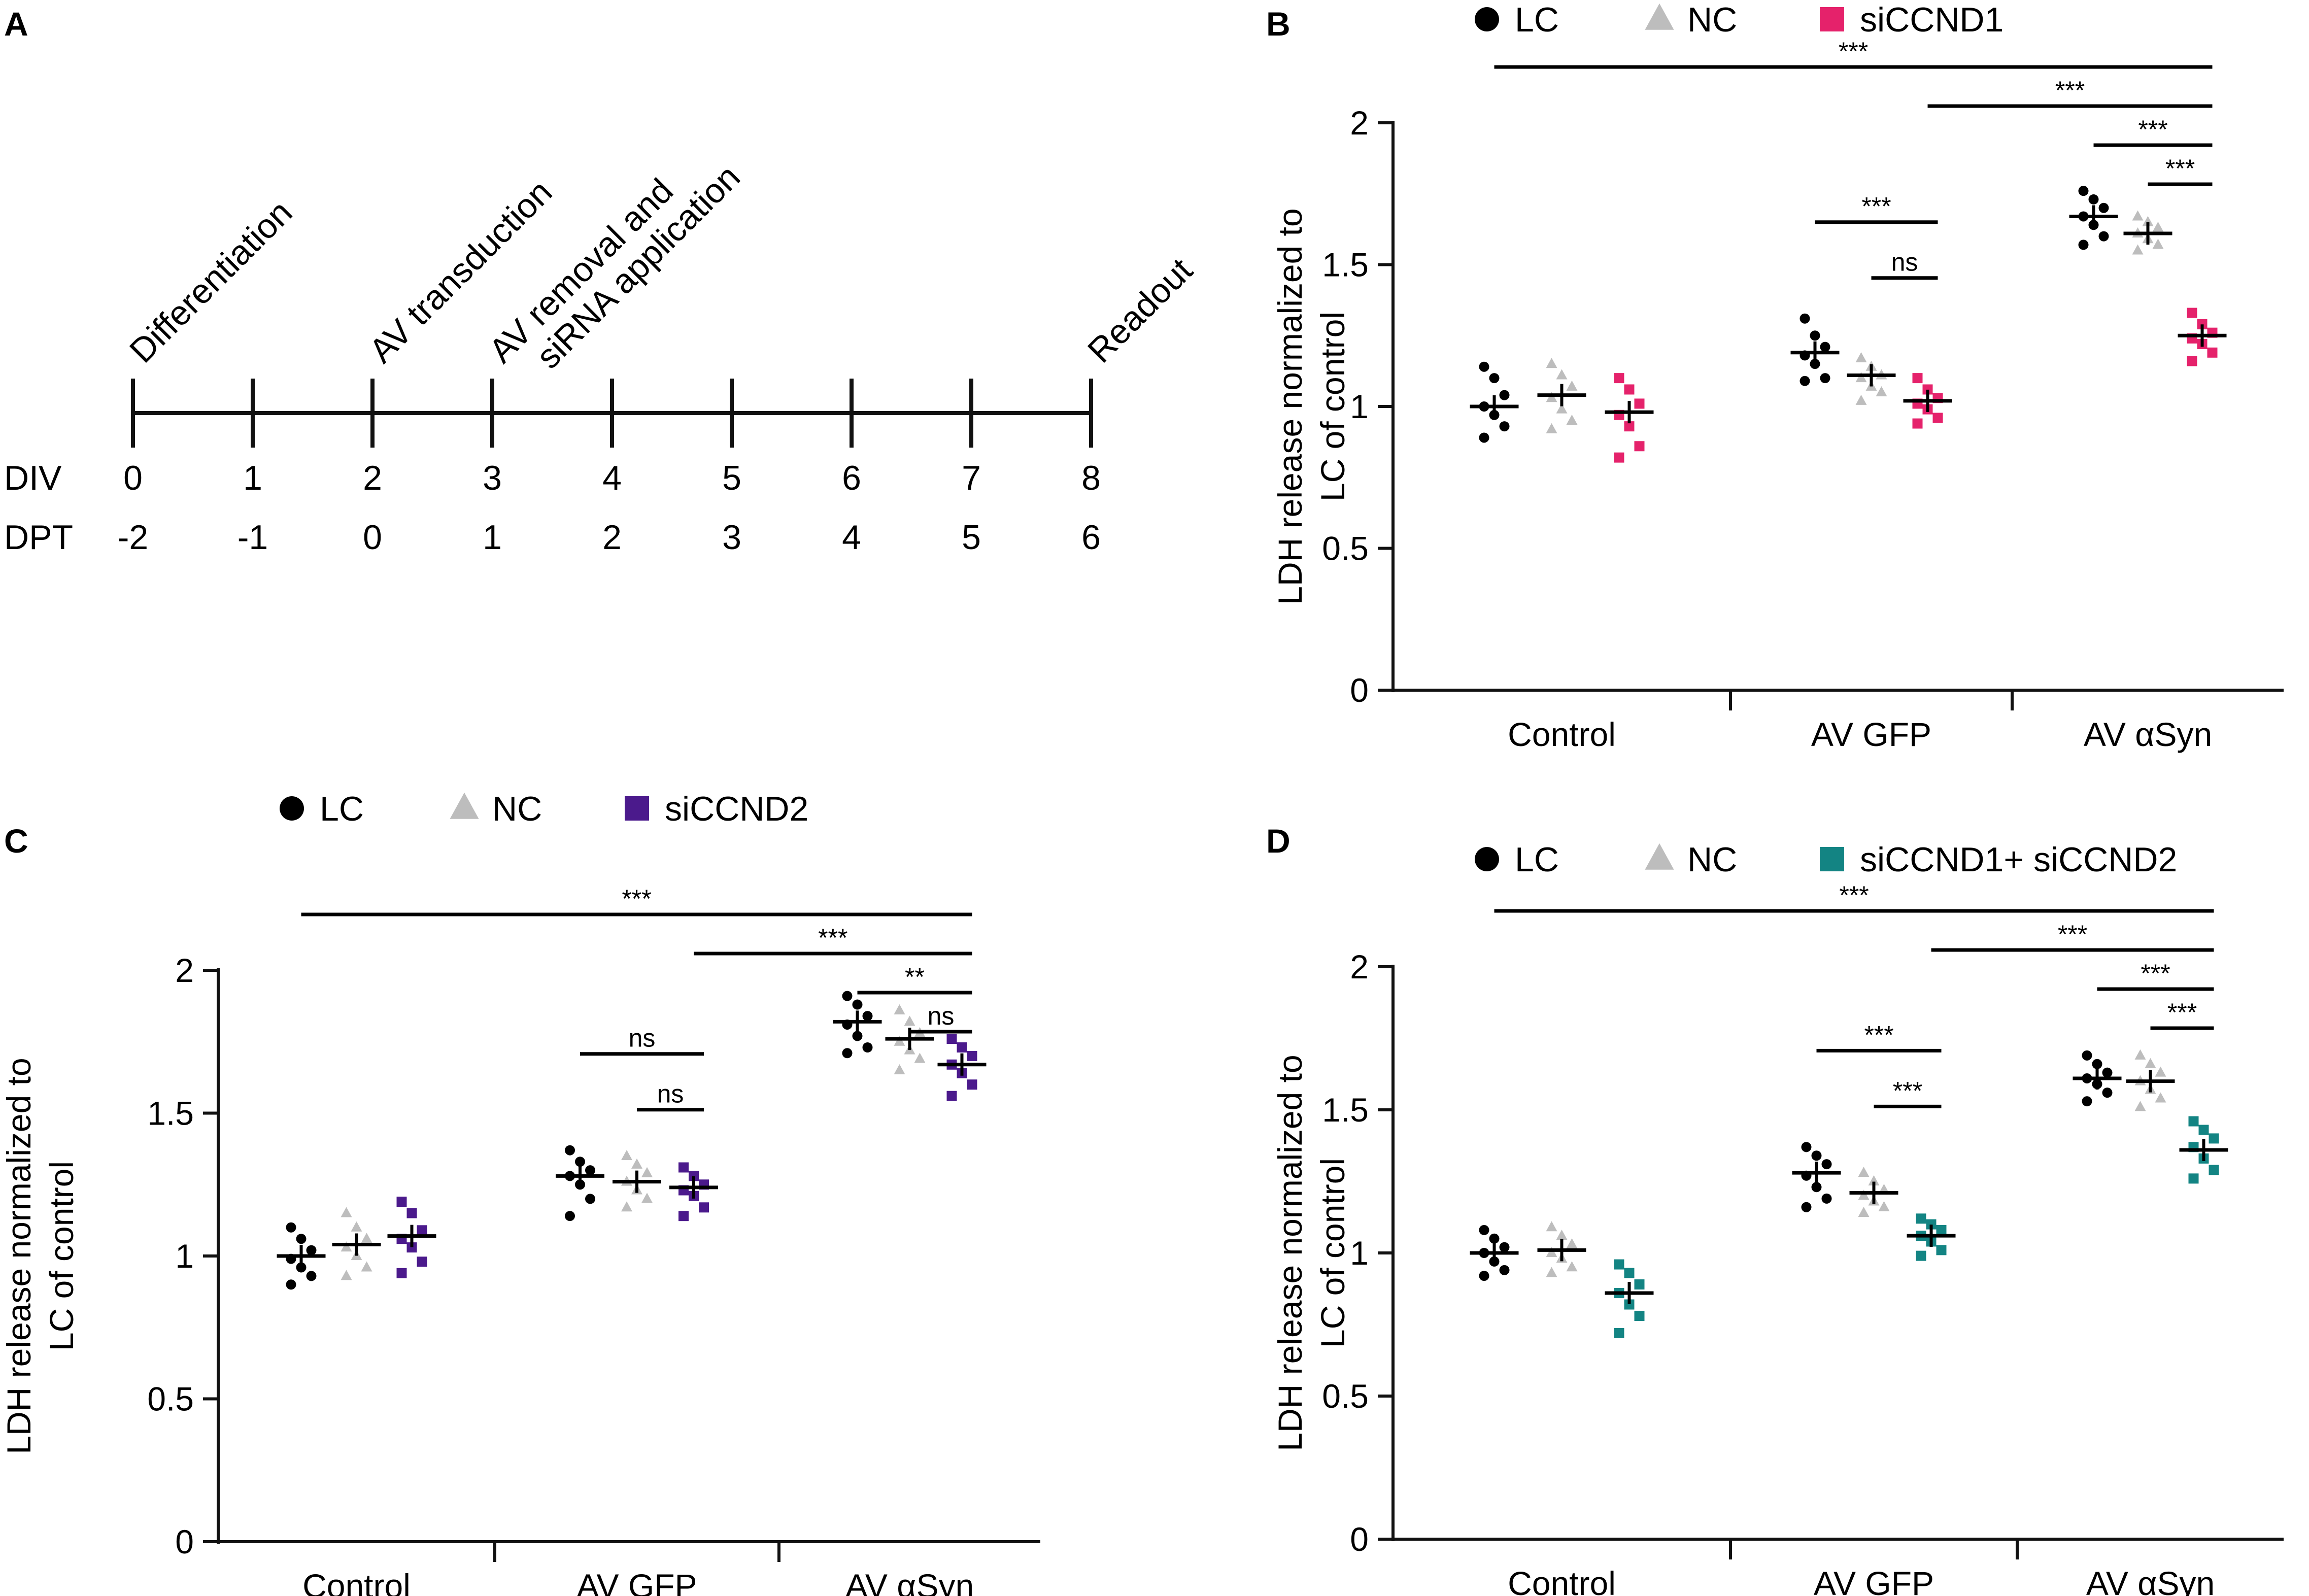  I want to click on dpt-value: 5, so click(971, 537).